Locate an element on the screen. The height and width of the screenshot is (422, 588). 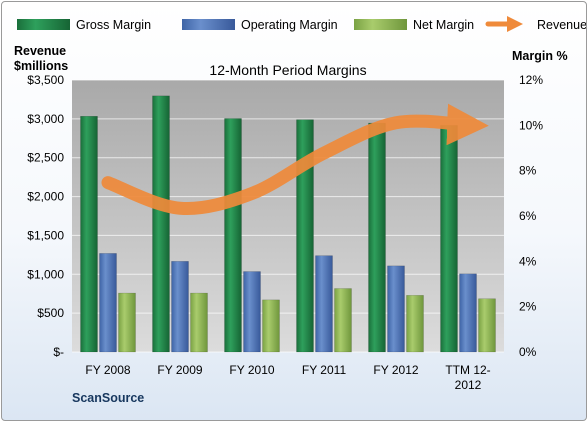
category-label: 2012 is located at coordinates (468, 385).